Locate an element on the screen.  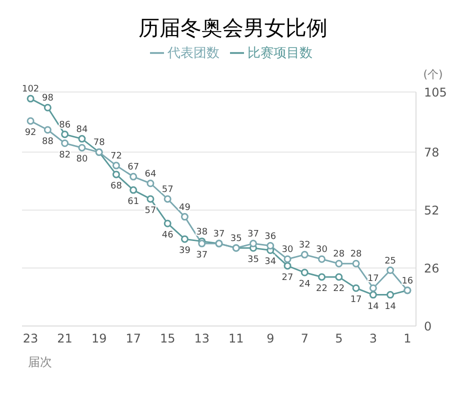
y-tick-label: 78 is located at coordinates (432, 152).